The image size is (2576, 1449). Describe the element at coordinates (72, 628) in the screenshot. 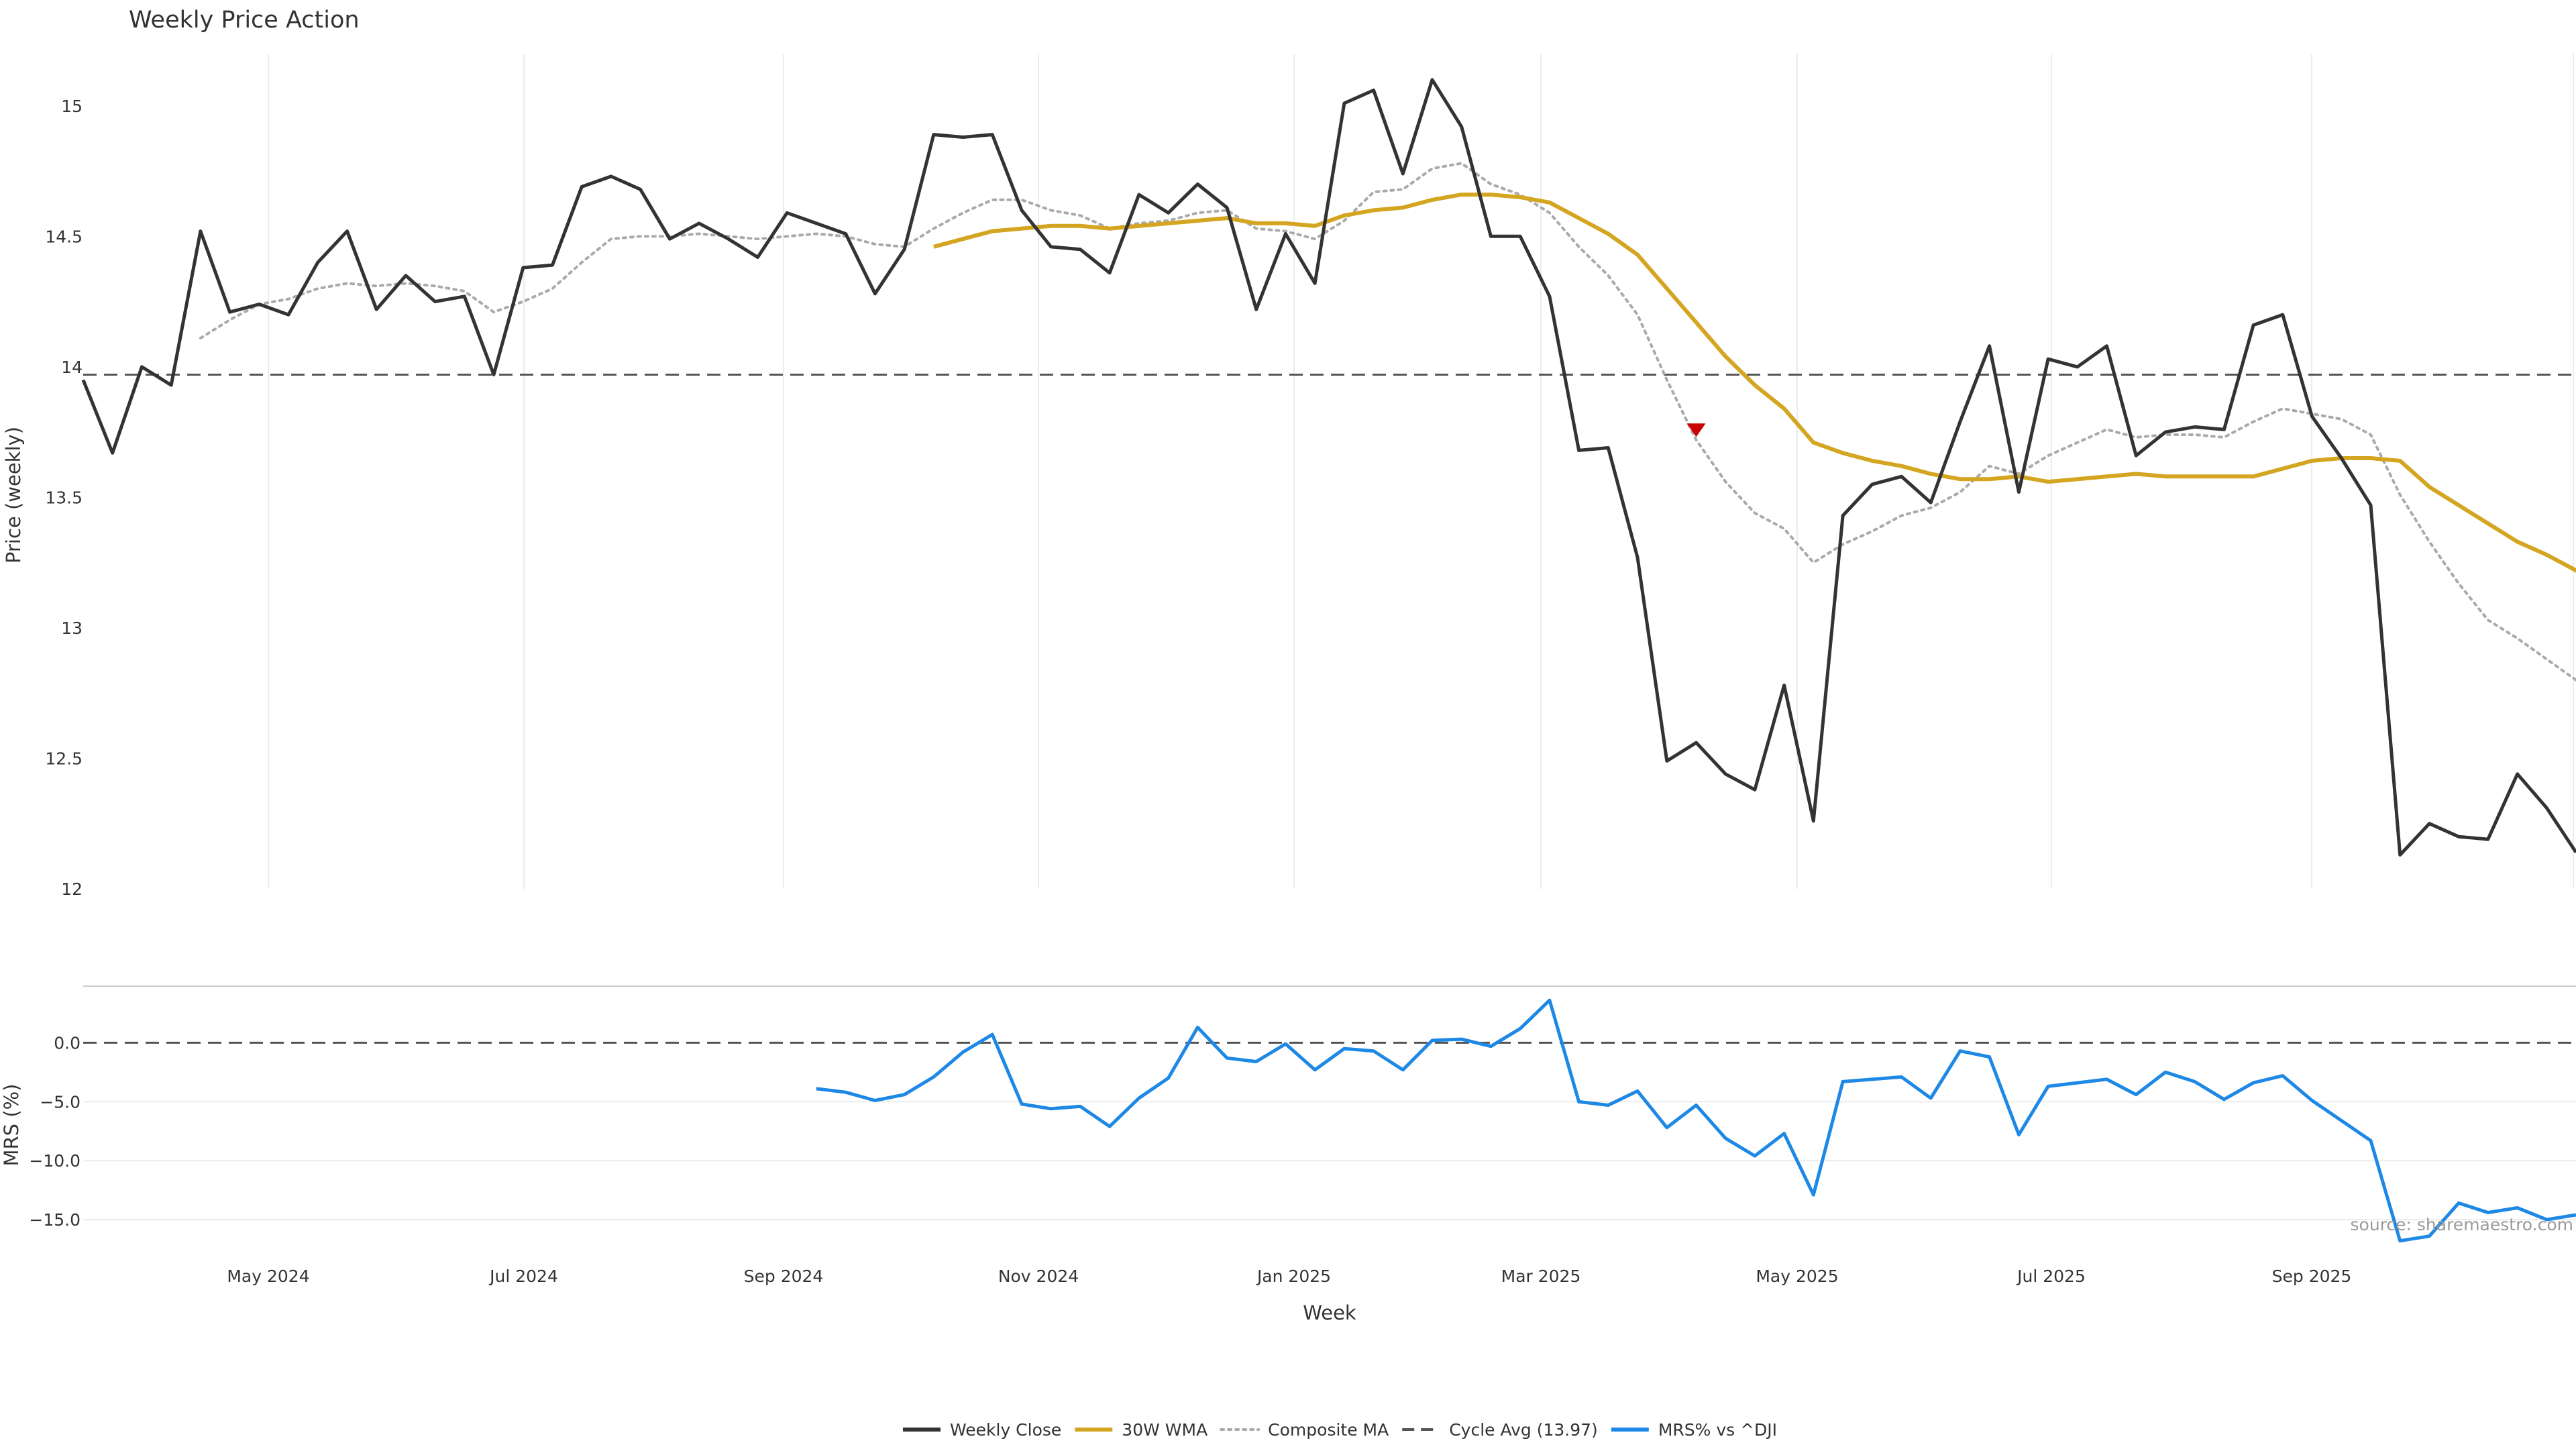

I see `price-y-tick-label: 13` at that location.